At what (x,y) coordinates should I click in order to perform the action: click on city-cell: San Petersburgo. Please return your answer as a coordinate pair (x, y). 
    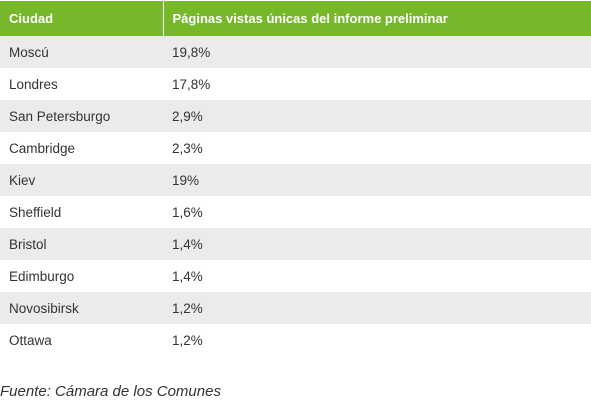
    Looking at the image, I should click on (81, 116).